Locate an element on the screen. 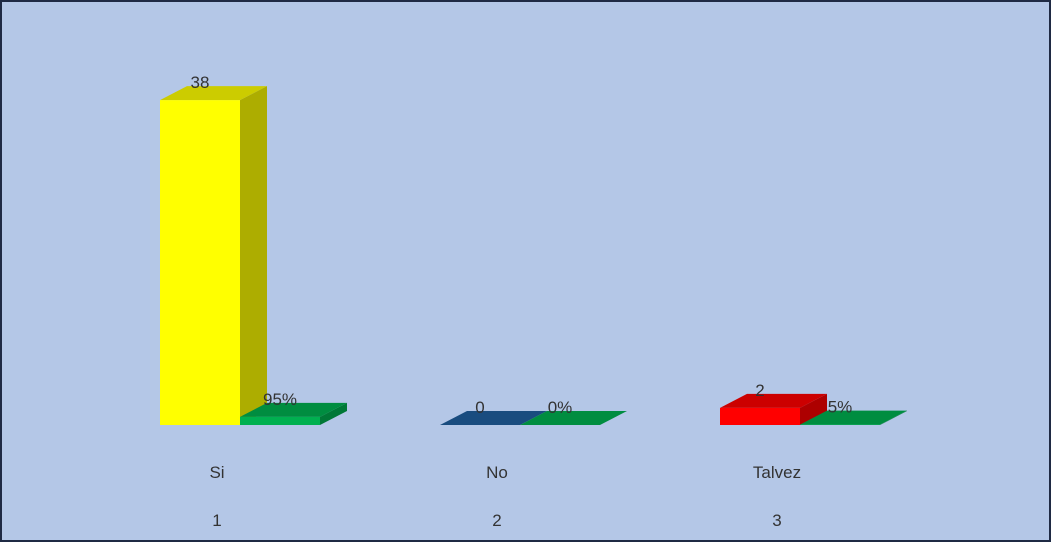 The width and height of the screenshot is (1051, 542). data-label: 2 is located at coordinates (759, 390).